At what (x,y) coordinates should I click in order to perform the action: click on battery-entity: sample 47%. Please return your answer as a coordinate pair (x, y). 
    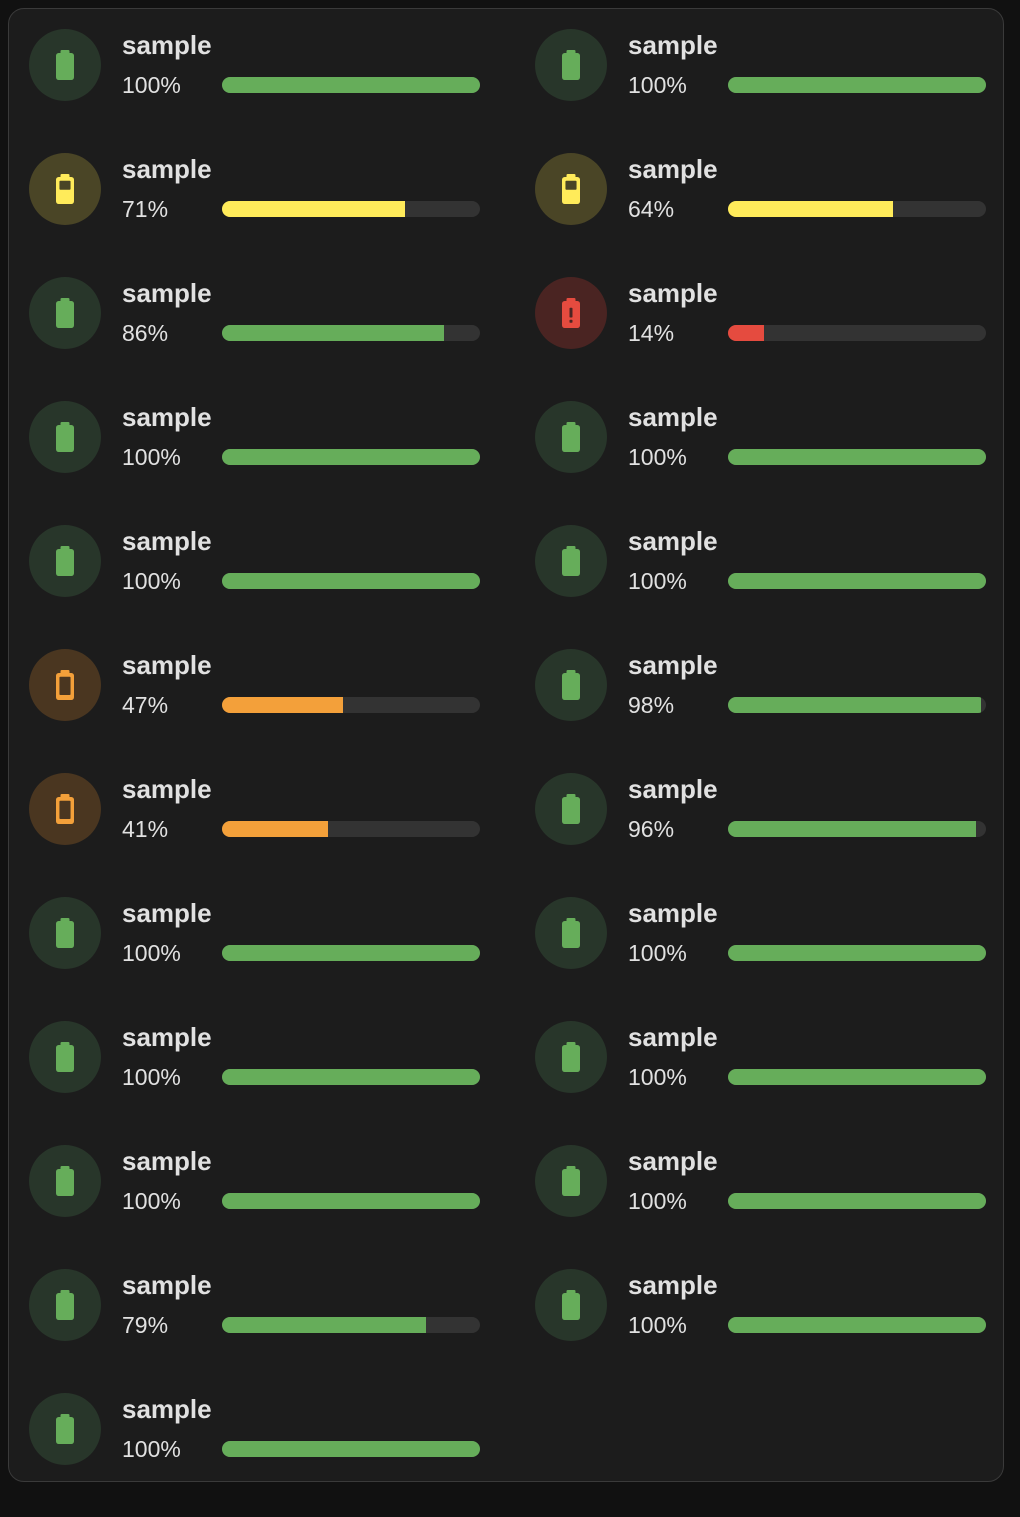
    Looking at the image, I should click on (264, 711).